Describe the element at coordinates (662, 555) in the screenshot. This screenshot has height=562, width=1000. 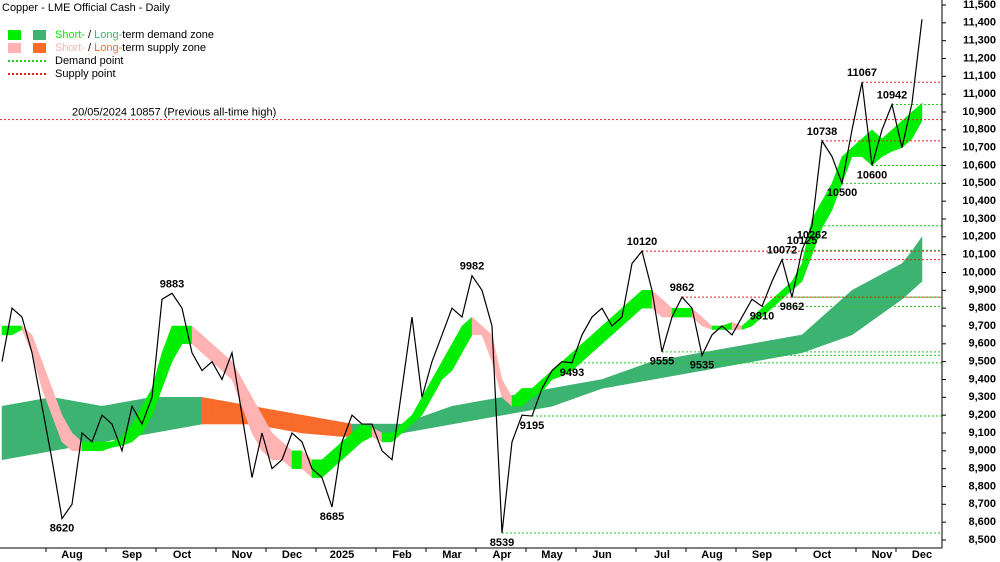
I see `x-tick-label: Jul` at that location.